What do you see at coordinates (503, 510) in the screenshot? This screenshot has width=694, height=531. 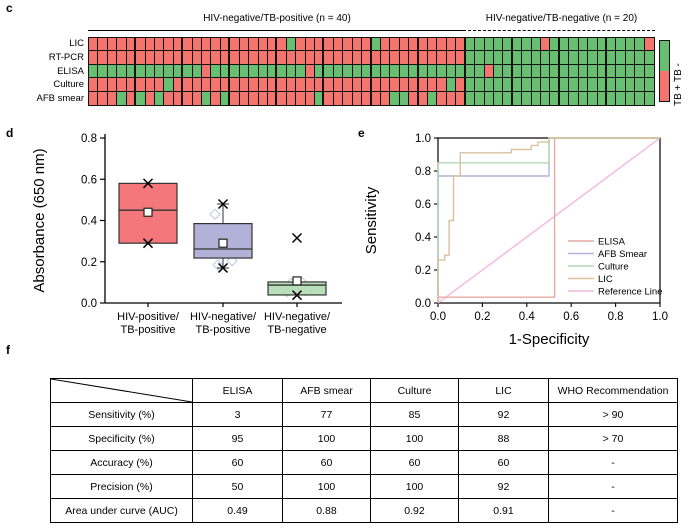 I see `table-cell: 0.91` at bounding box center [503, 510].